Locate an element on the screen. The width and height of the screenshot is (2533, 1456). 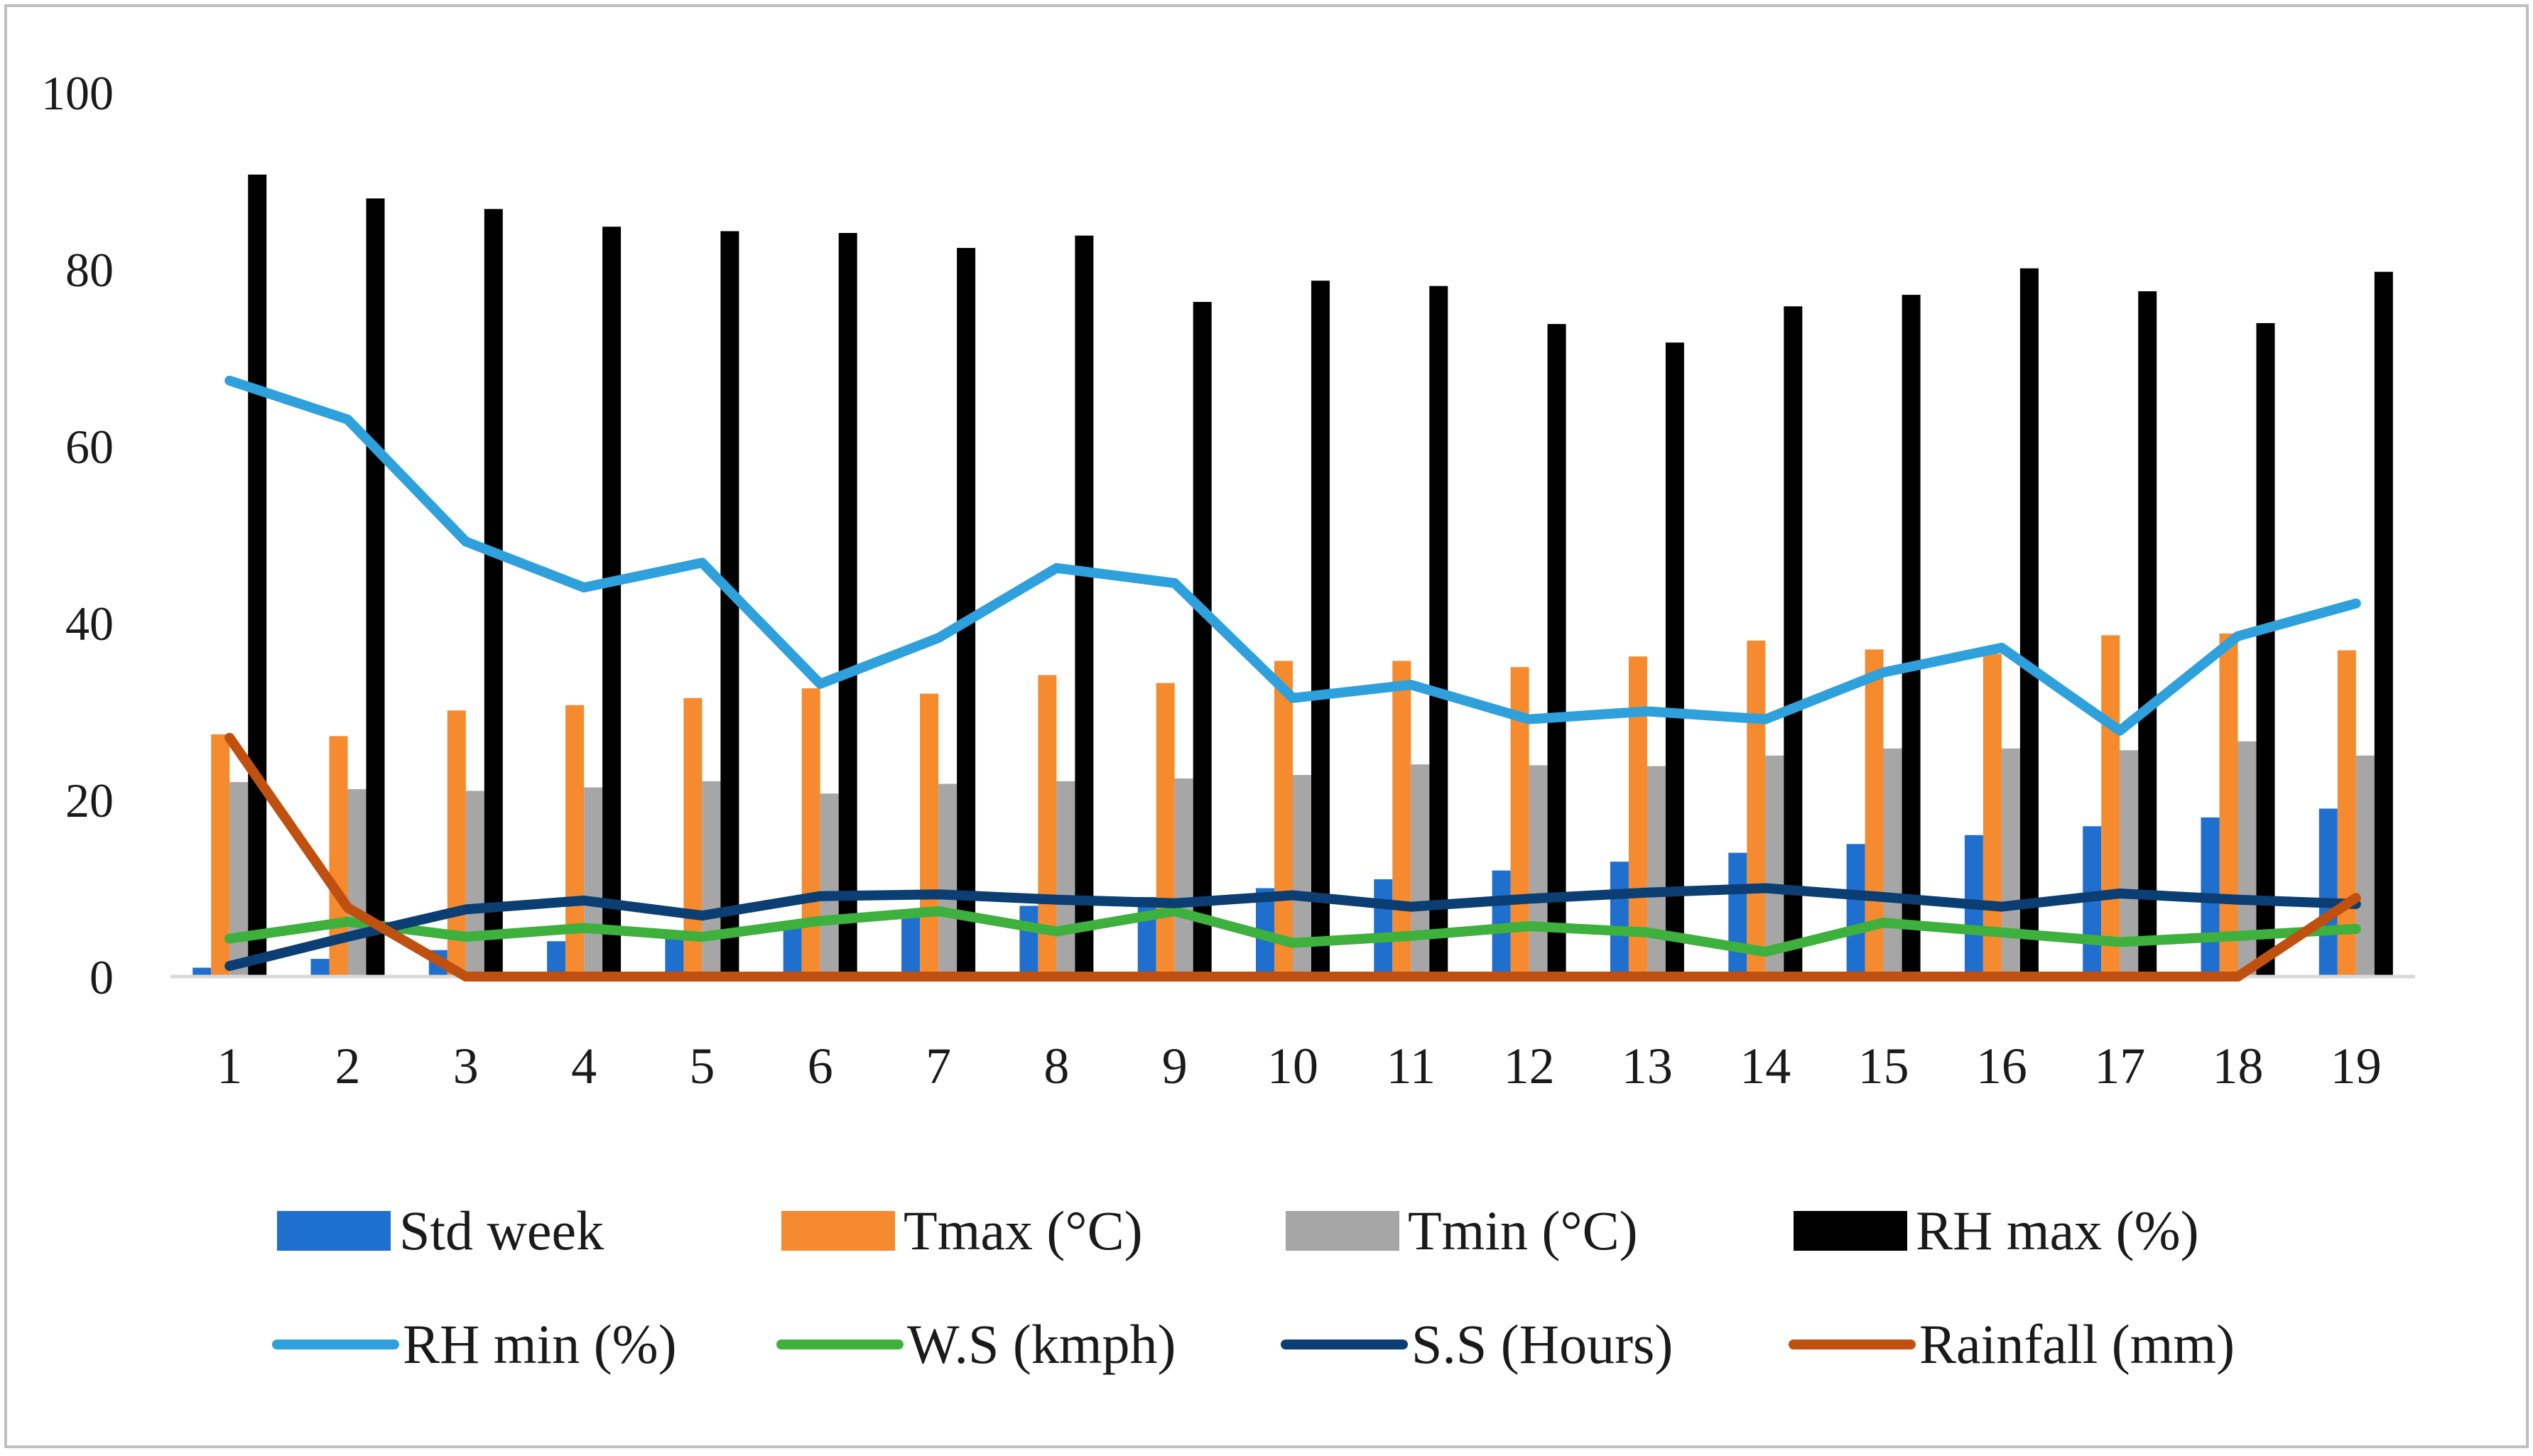
legend-label: Tmin (°C) is located at coordinates (1523, 1230).